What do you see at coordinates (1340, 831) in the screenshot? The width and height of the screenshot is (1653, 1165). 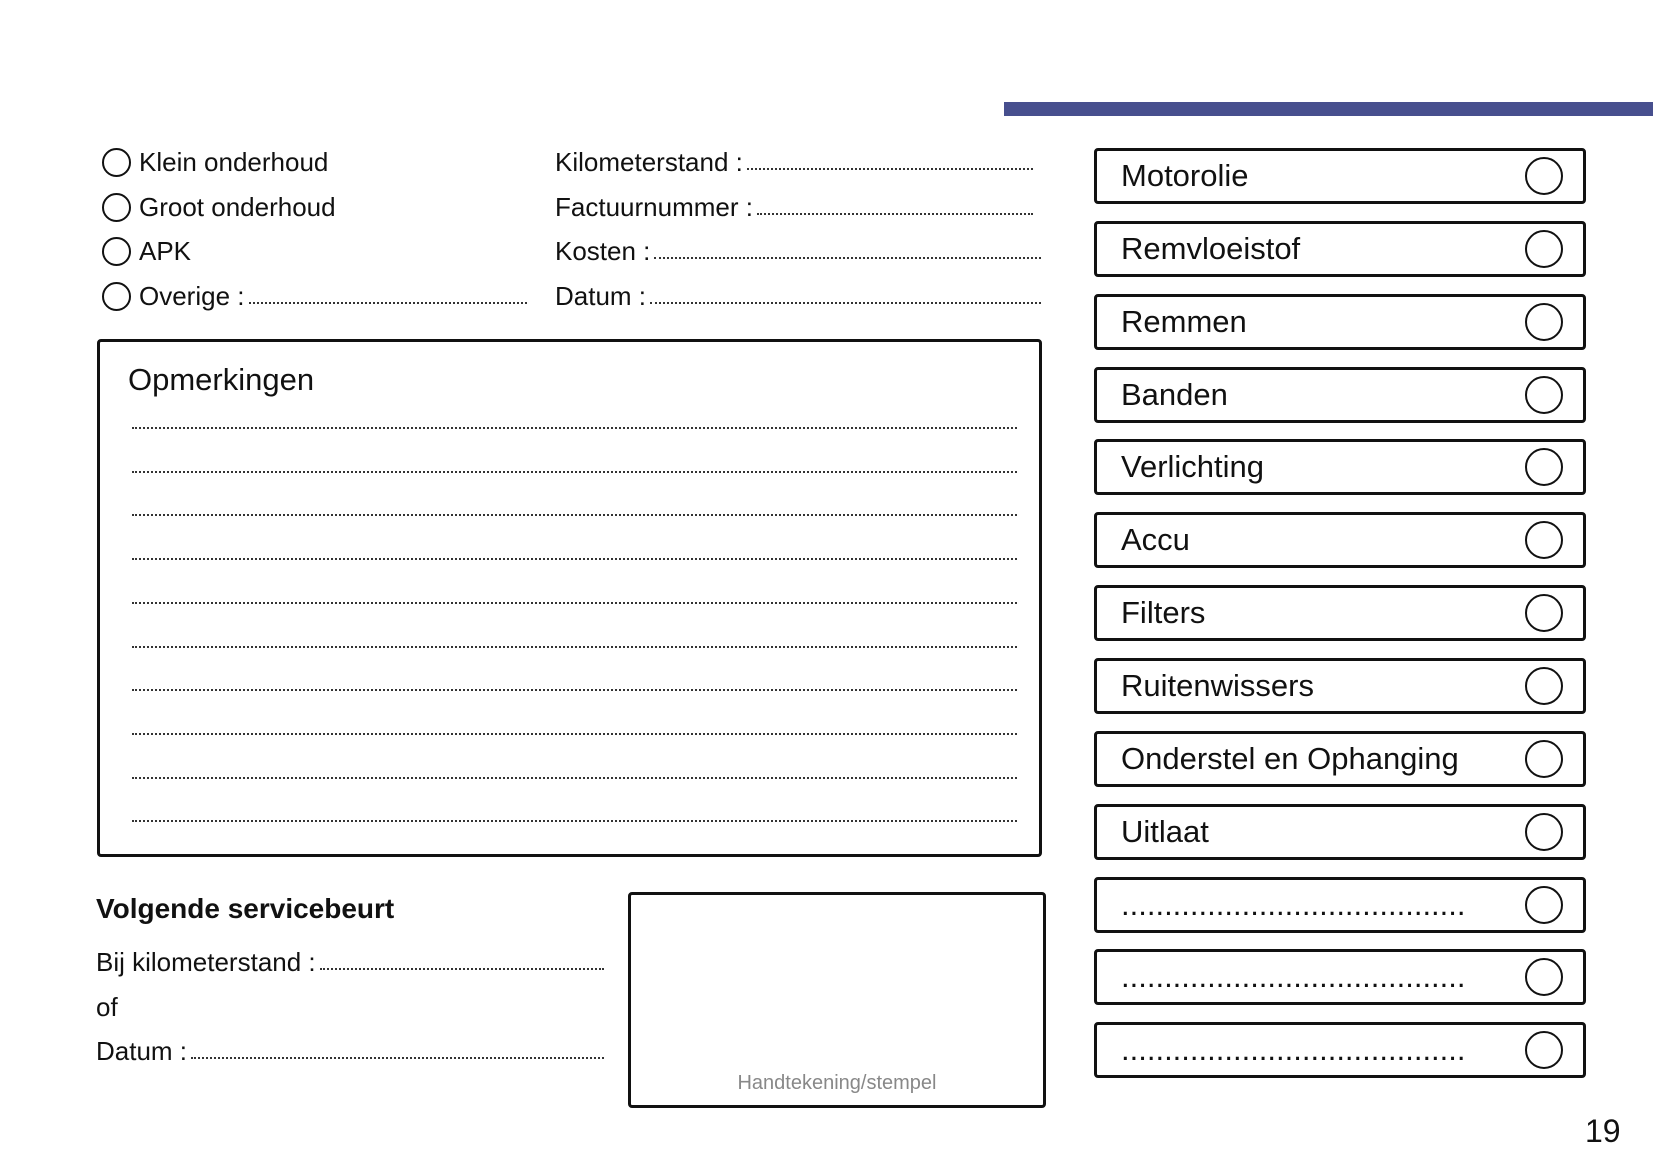 I see `checklist-item: Uitlaat` at bounding box center [1340, 831].